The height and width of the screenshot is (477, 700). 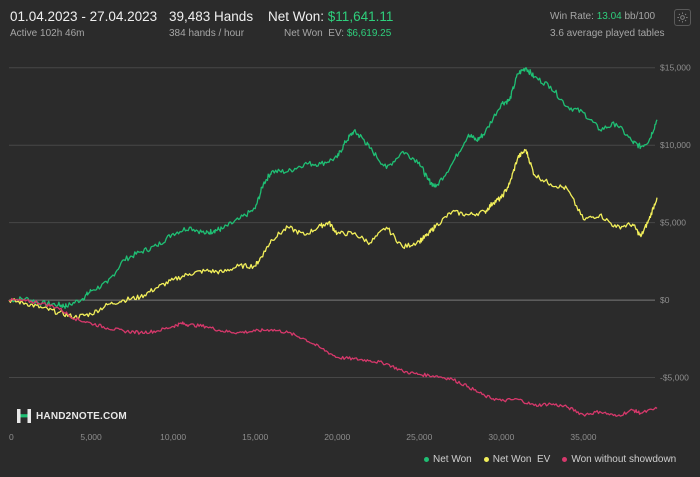 I want to click on y-tick-label: -$5,000, so click(x=674, y=378).